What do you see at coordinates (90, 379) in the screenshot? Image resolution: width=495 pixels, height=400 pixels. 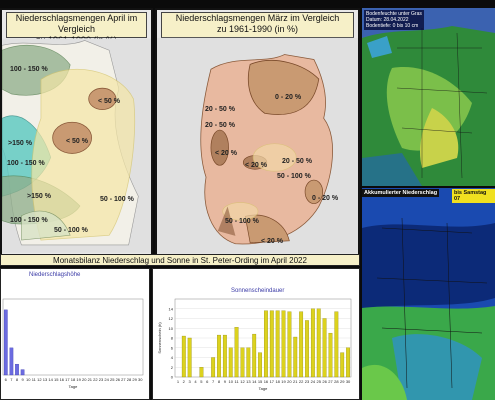 I see `precip-x-tick: 21` at bounding box center [90, 379].